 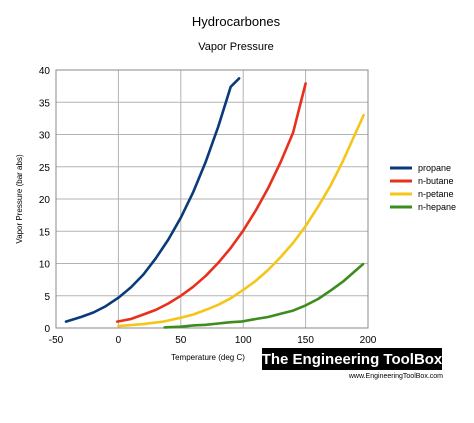 I want to click on x-tick-label: -50, so click(x=56, y=340).